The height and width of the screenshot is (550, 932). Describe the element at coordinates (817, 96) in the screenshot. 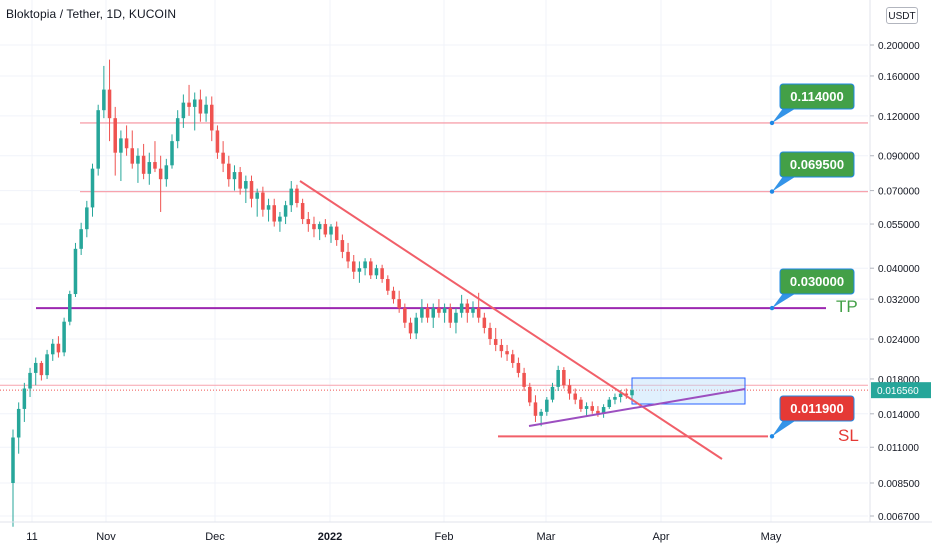

I see `label-text: 0.114000` at that location.